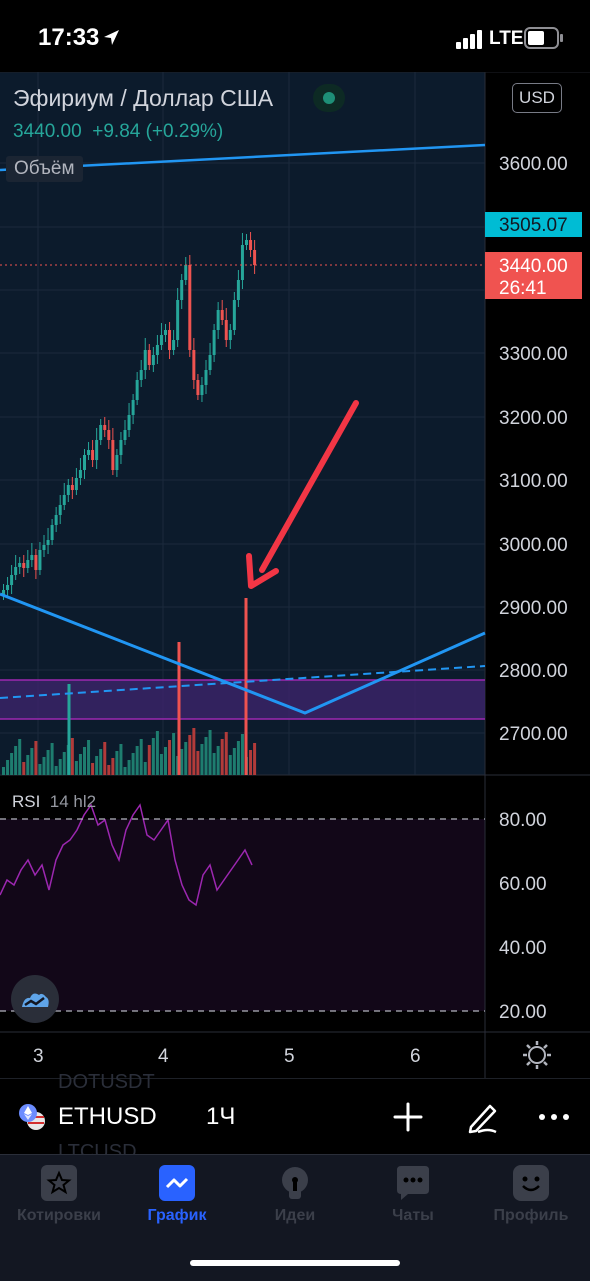  Describe the element at coordinates (32, 1117) in the screenshot. I see `eth-usd-flag-icon` at that location.